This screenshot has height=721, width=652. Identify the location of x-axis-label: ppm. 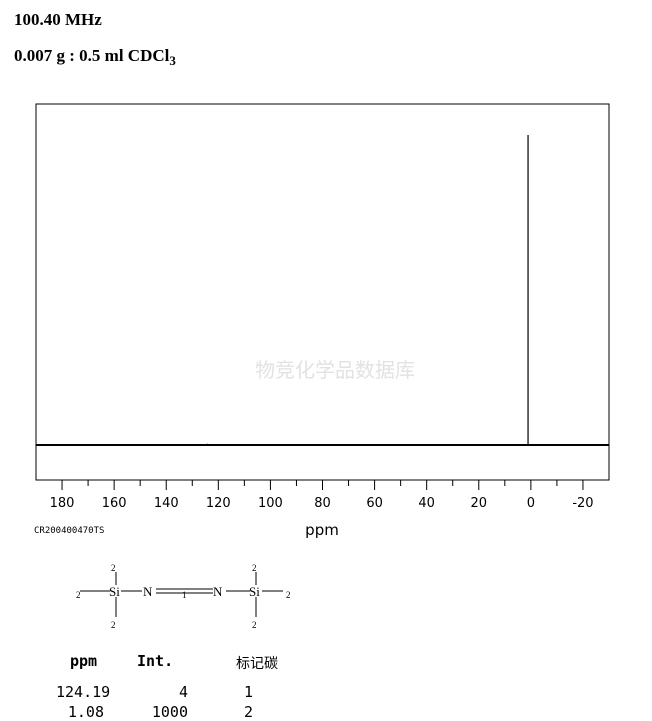
(322, 530).